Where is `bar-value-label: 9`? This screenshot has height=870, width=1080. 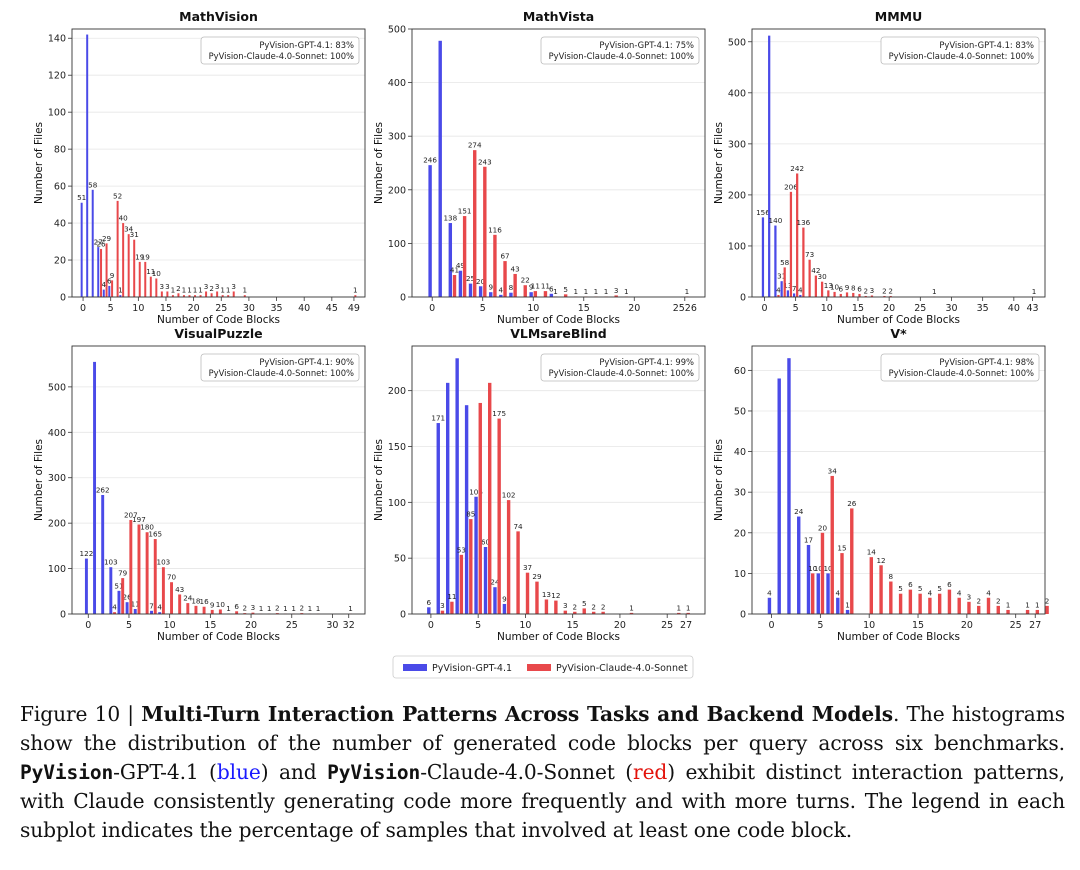
bar-value-label: 9 is located at coordinates (490, 287).